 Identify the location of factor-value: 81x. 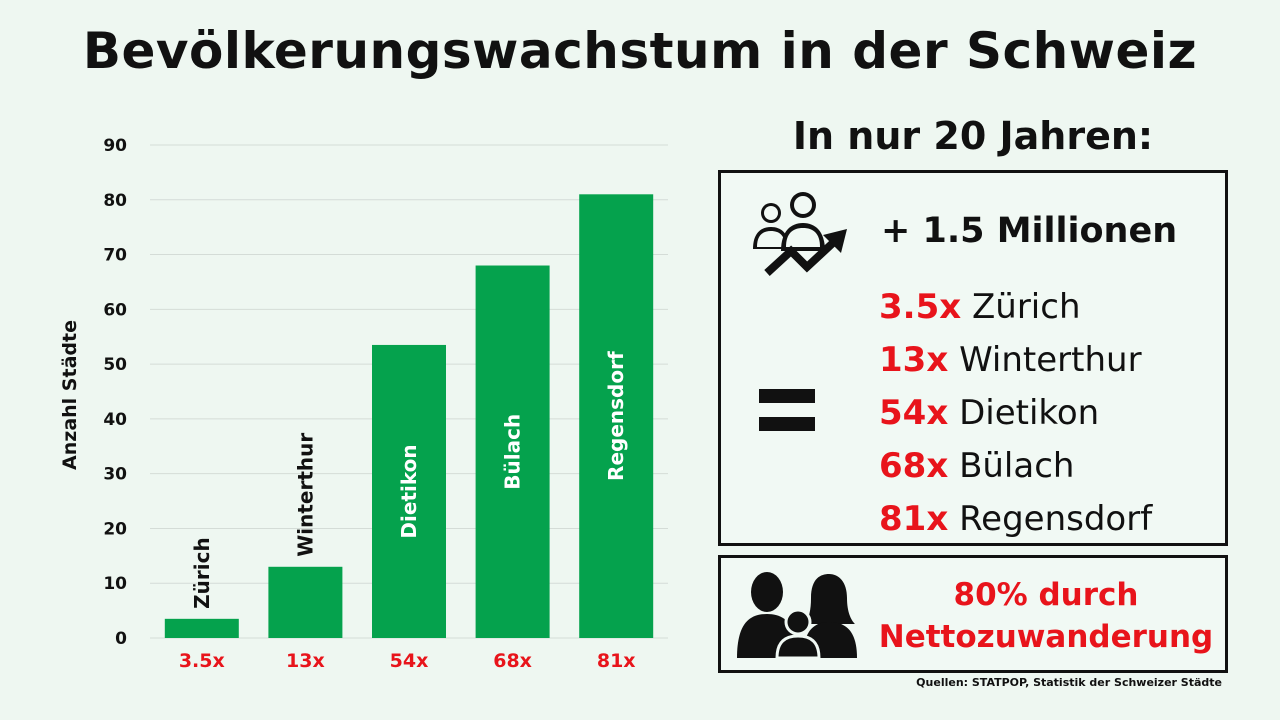
(914, 519).